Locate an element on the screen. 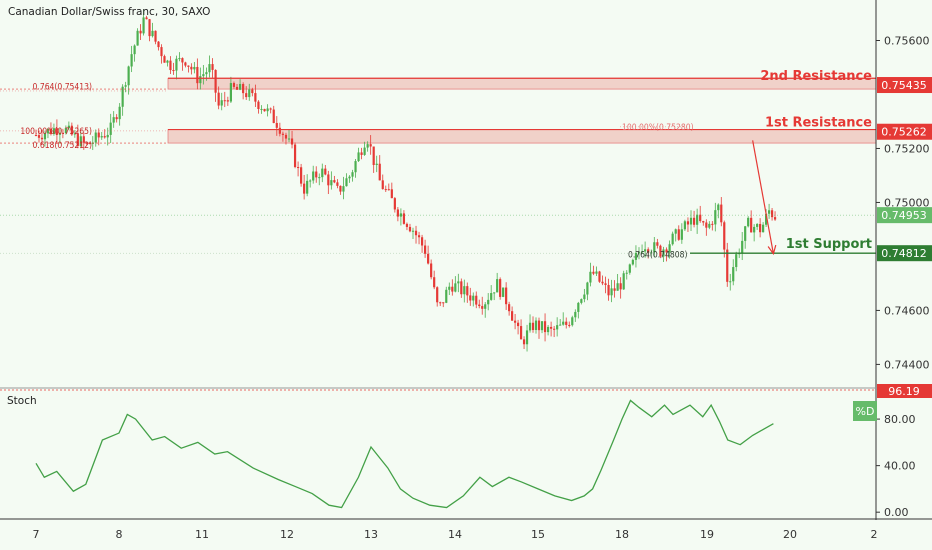 The width and height of the screenshot is (932, 550). fib-label: 0.618(0.75212) is located at coordinates (62, 146).